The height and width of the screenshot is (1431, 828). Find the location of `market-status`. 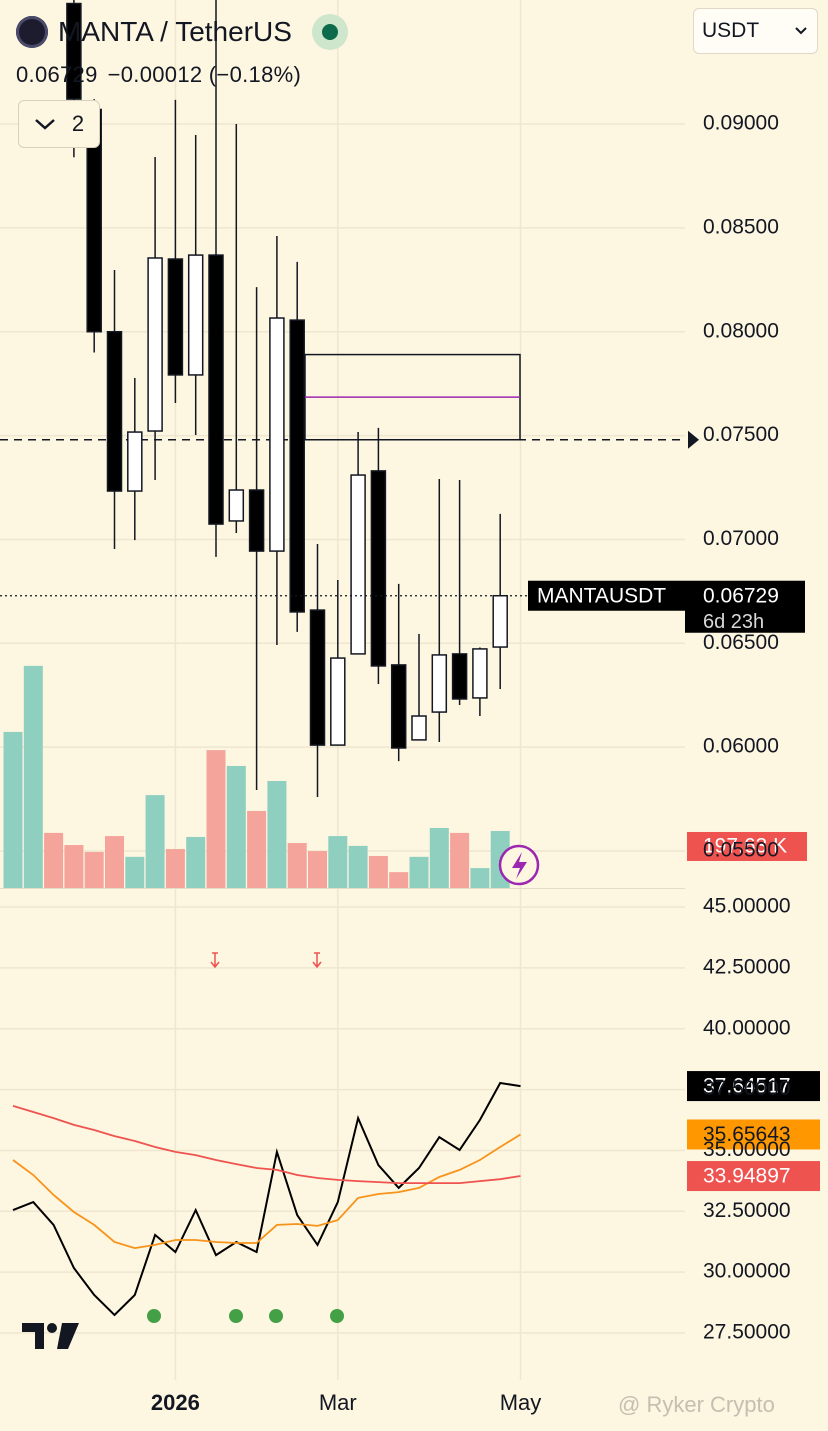

market-status is located at coordinates (329, 32).